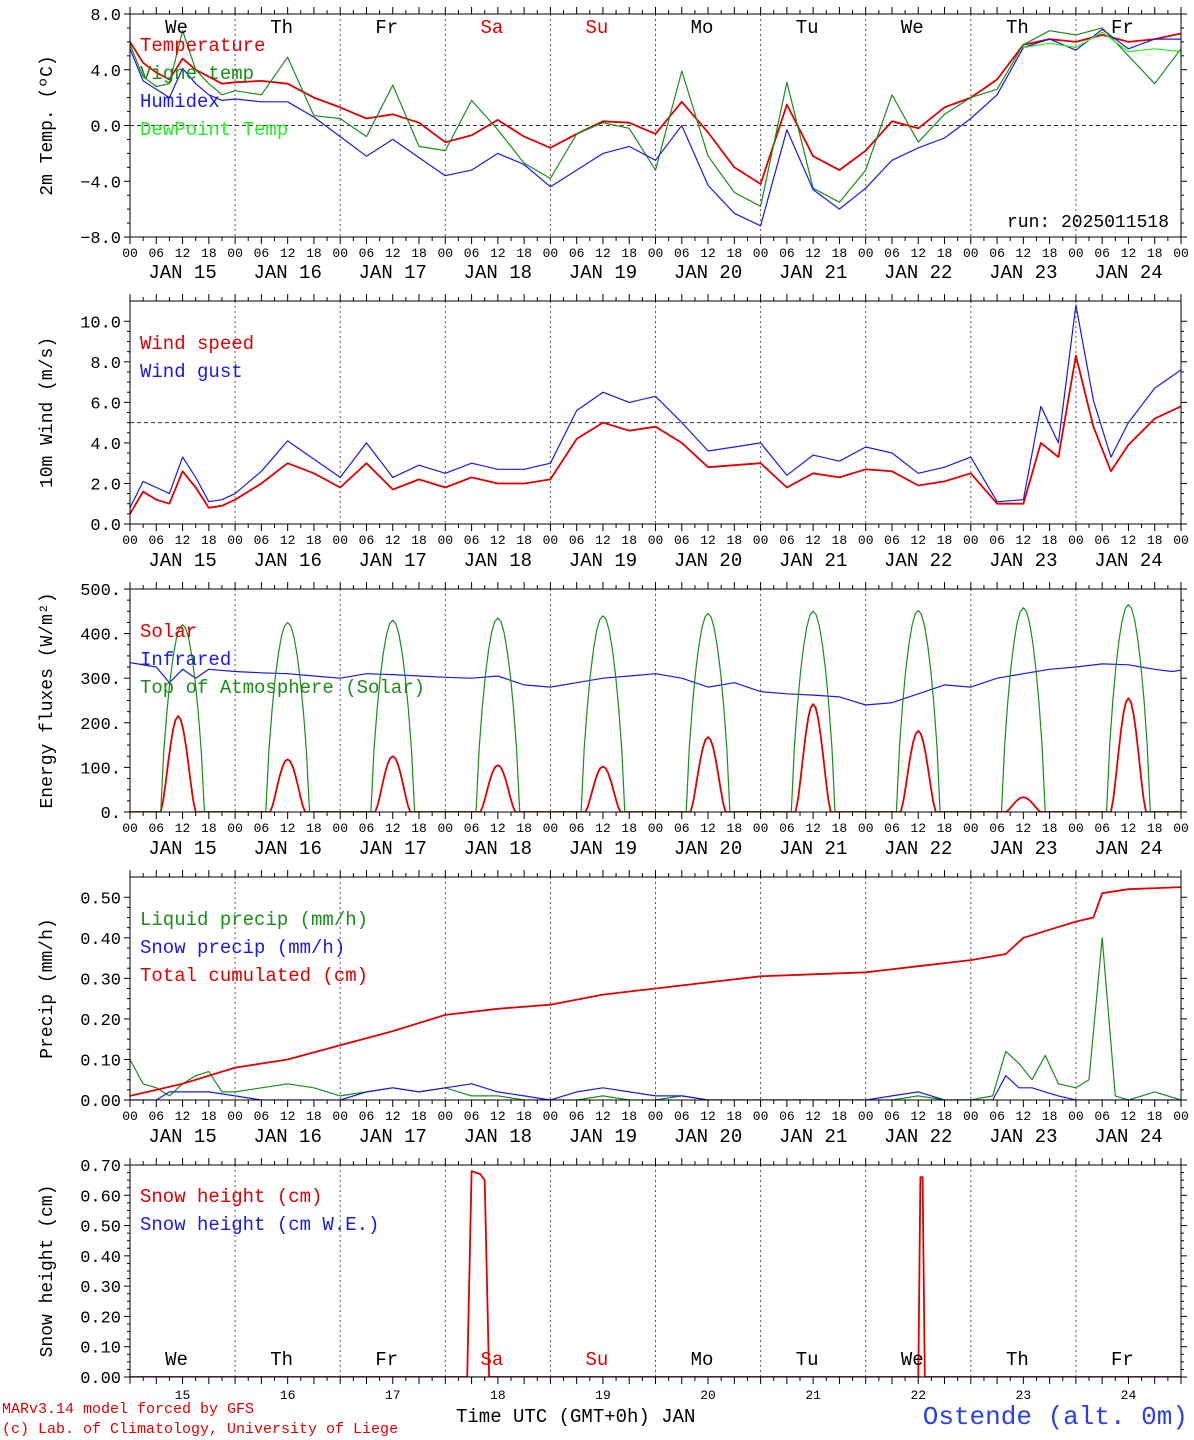  What do you see at coordinates (393, 1137) in the screenshot?
I see `date-label: JAN 17` at bounding box center [393, 1137].